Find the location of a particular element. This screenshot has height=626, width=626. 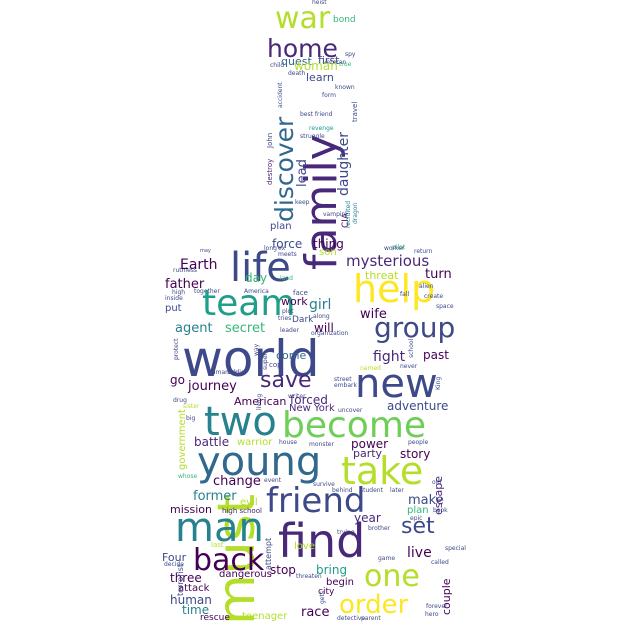

word-cloud-term: girl is located at coordinates (320, 305).